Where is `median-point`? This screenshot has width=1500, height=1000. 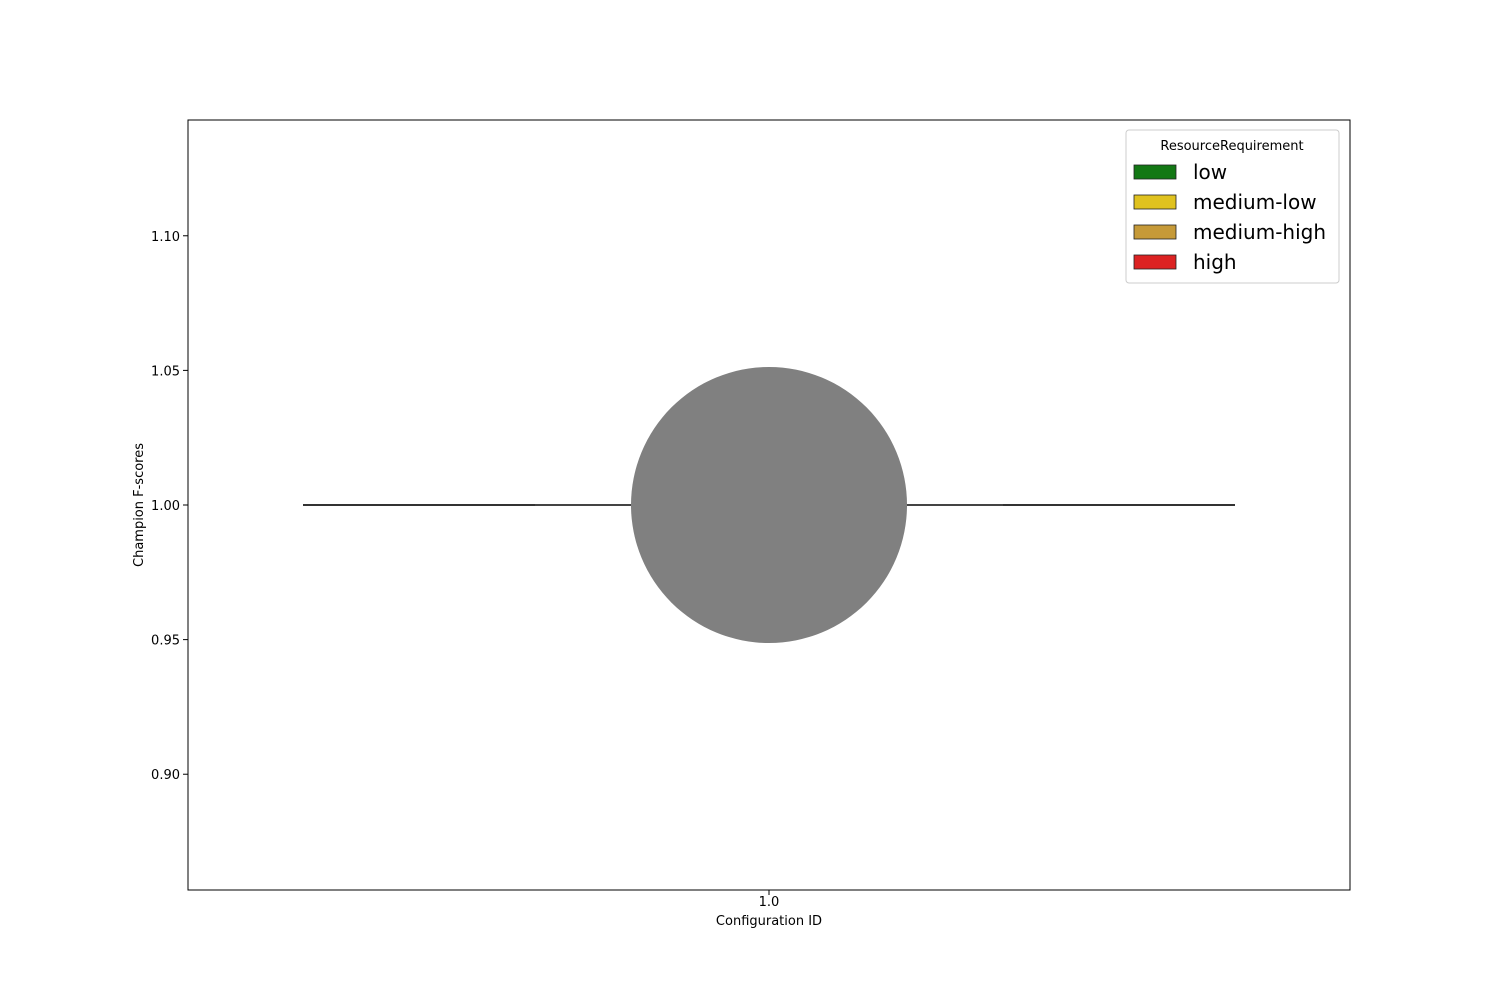
median-point is located at coordinates (769, 505).